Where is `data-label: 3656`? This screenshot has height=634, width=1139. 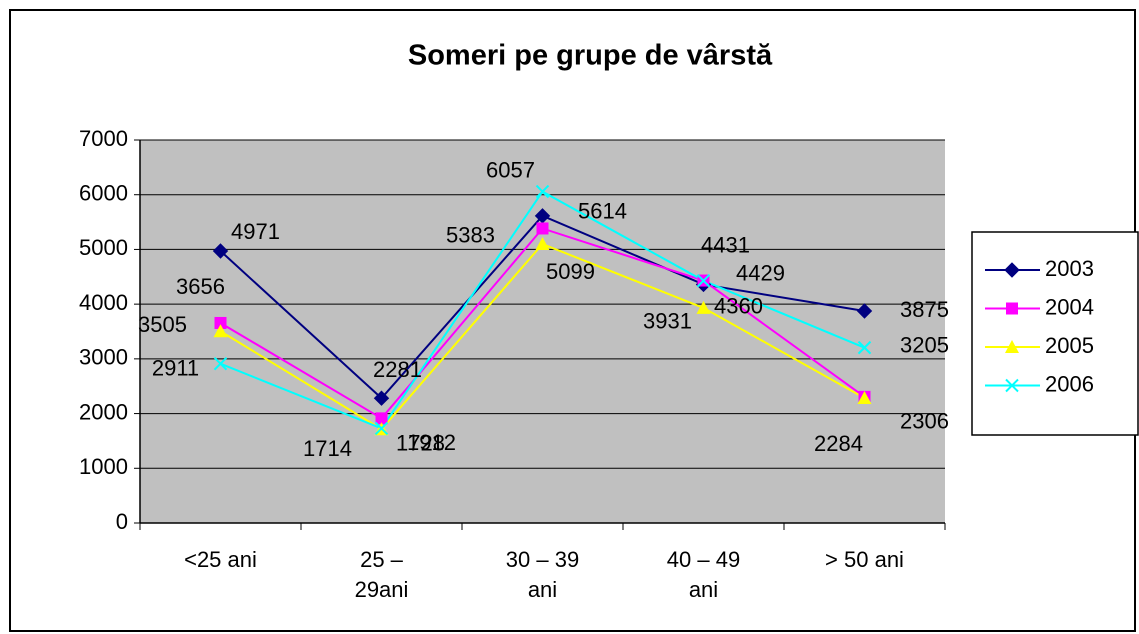 data-label: 3656 is located at coordinates (200, 286).